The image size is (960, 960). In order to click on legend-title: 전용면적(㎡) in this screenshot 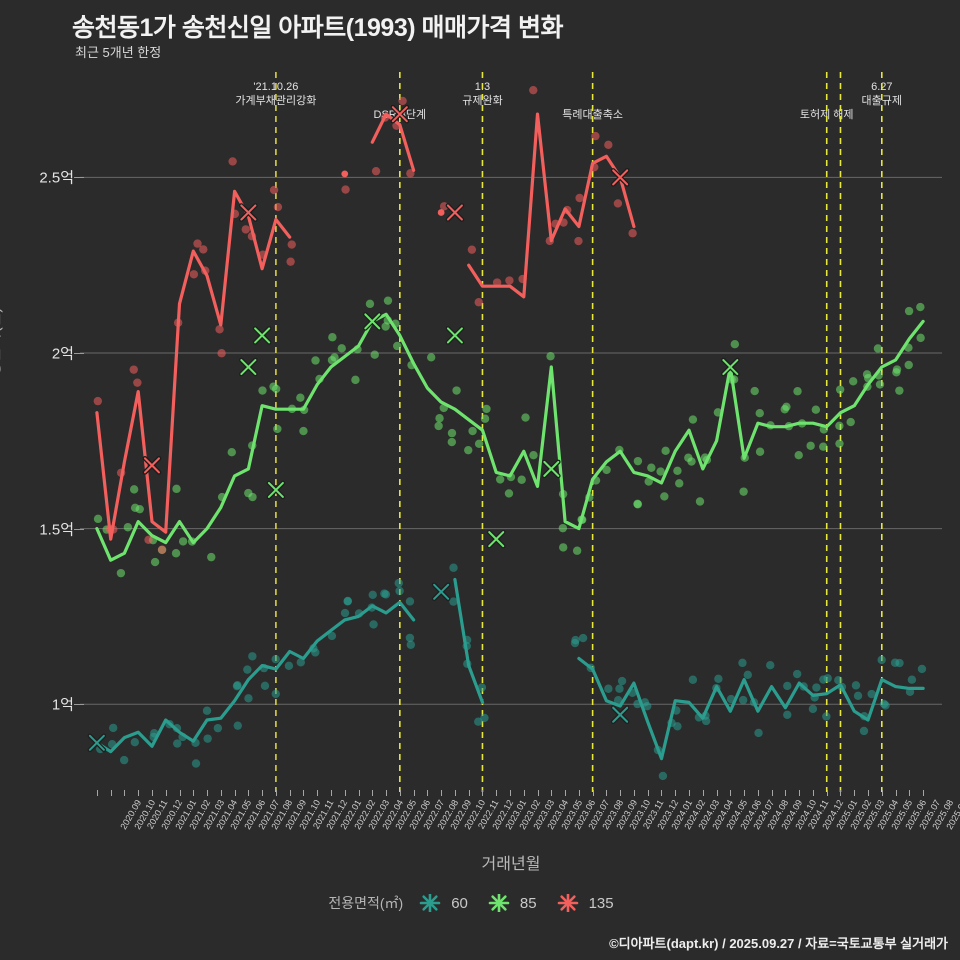, I will do `click(366, 903)`.